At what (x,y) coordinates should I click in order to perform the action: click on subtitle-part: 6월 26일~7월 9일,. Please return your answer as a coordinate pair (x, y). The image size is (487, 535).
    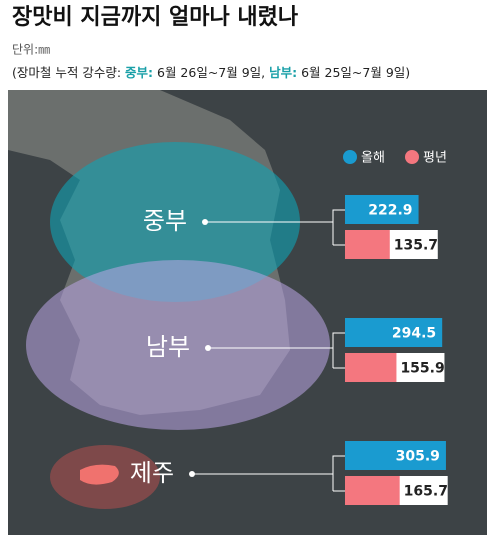
    Looking at the image, I should click on (211, 72).